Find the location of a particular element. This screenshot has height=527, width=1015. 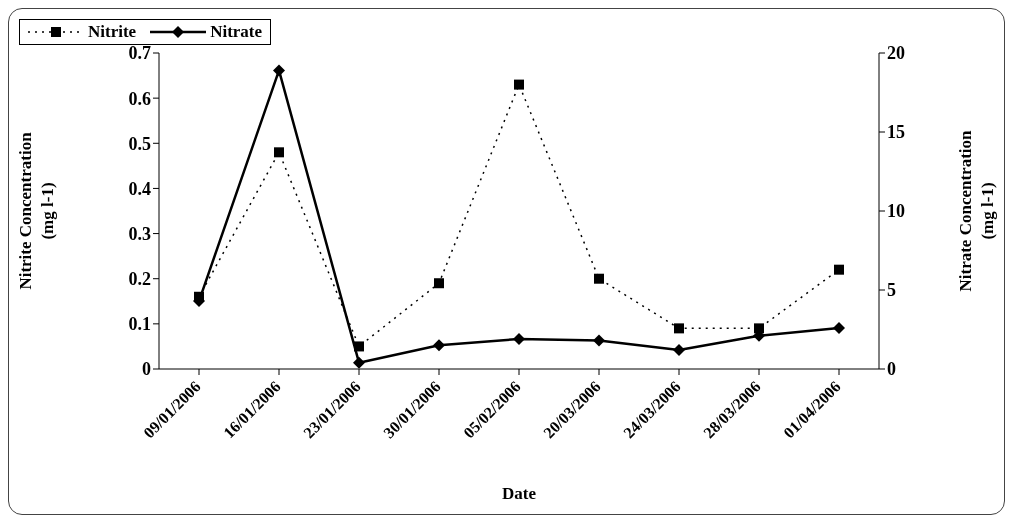

legend-label: Nitrite is located at coordinates (112, 32).